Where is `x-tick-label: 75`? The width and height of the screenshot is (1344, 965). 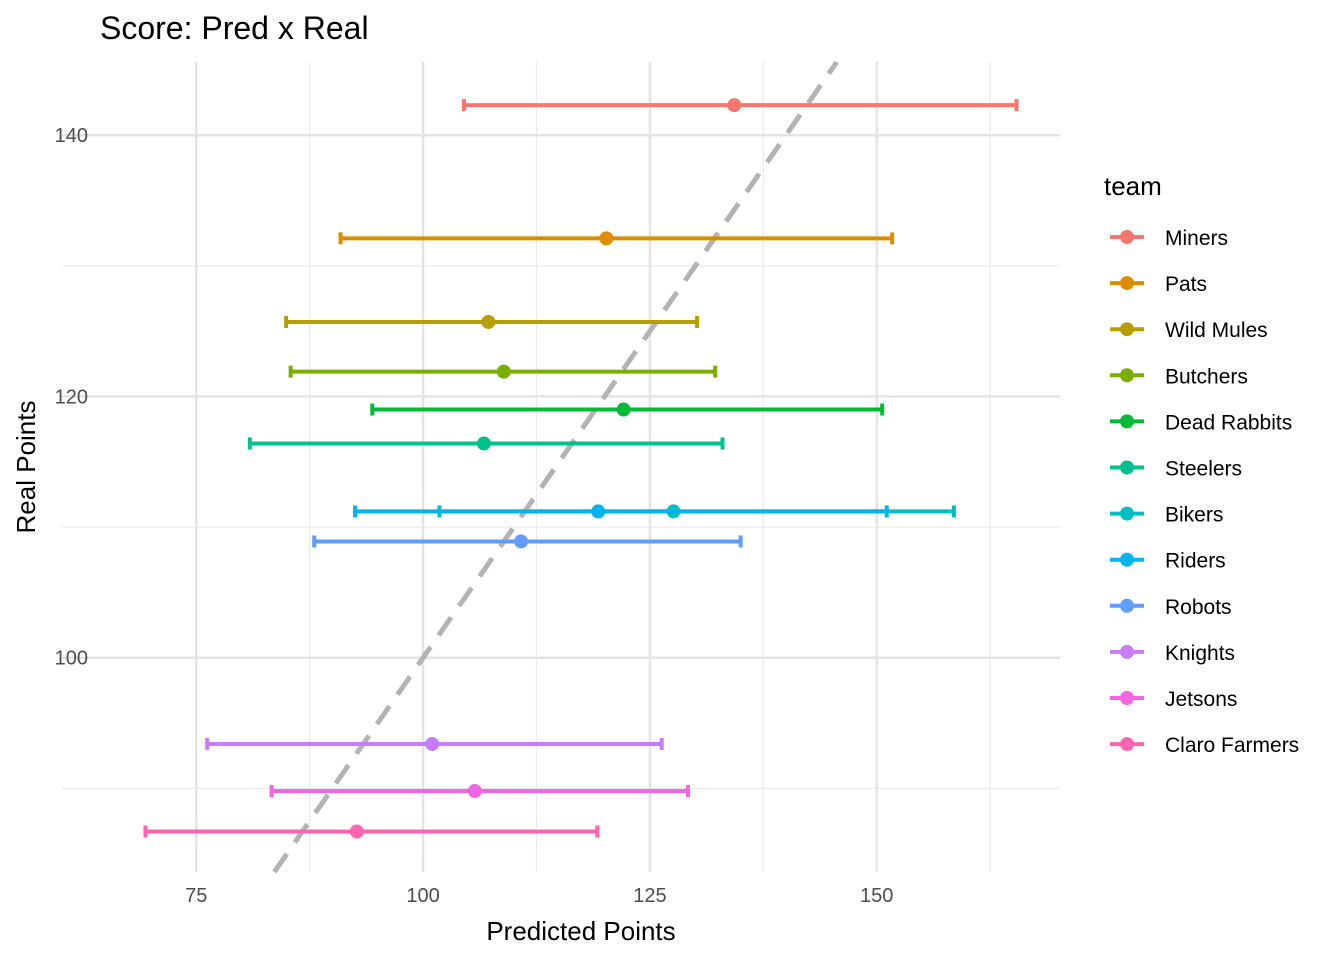
x-tick-label: 75 is located at coordinates (196, 896).